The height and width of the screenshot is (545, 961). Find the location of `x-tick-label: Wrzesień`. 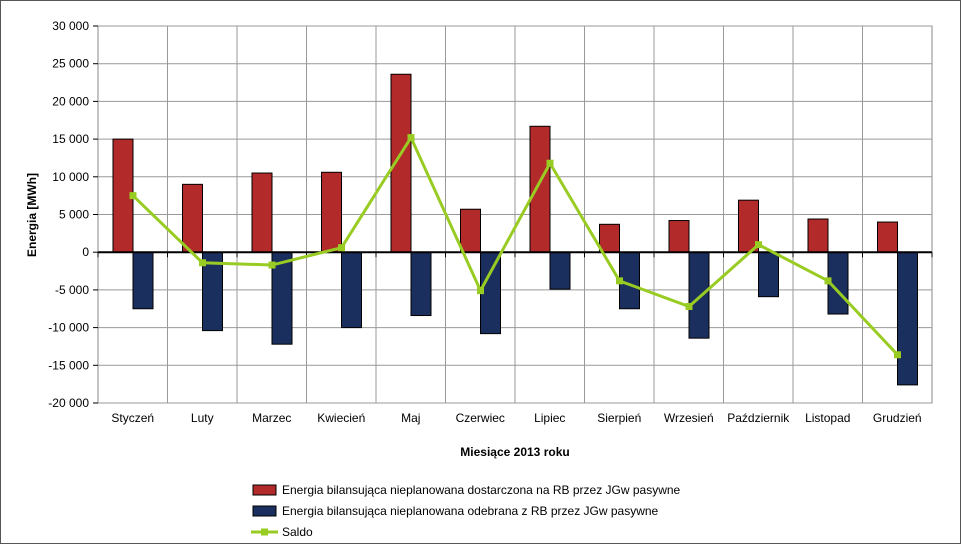

x-tick-label: Wrzesień is located at coordinates (689, 418).